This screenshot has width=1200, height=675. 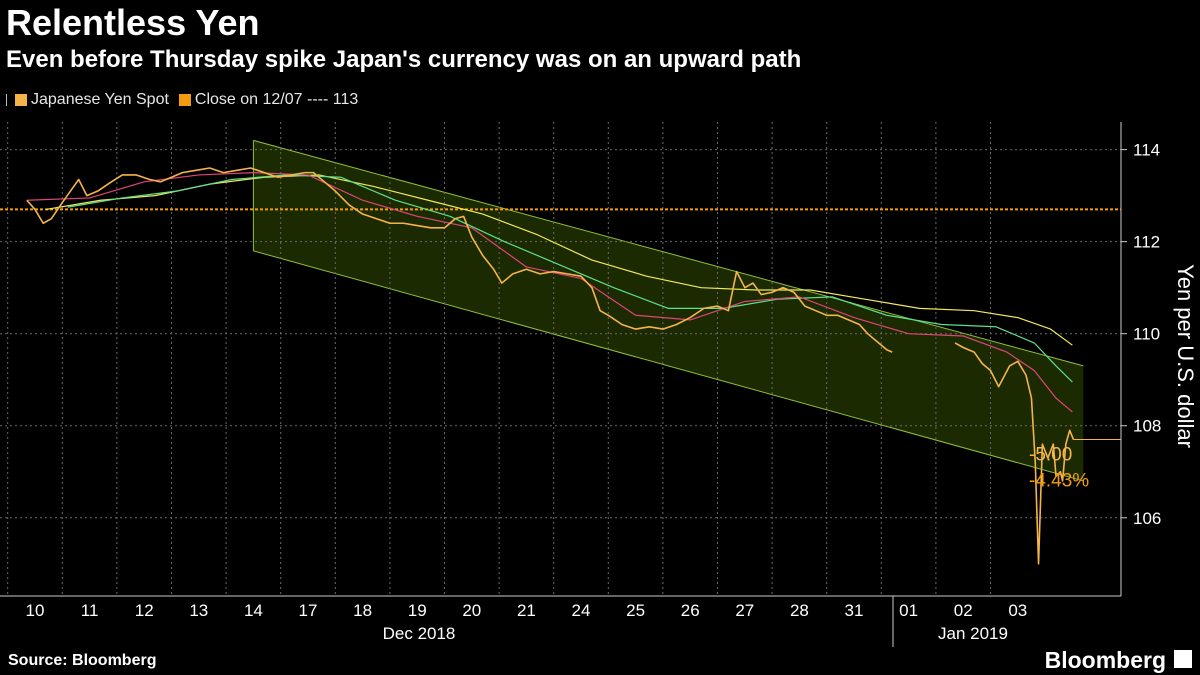 What do you see at coordinates (21, 100) in the screenshot?
I see `legend-swatch-yen-spot` at bounding box center [21, 100].